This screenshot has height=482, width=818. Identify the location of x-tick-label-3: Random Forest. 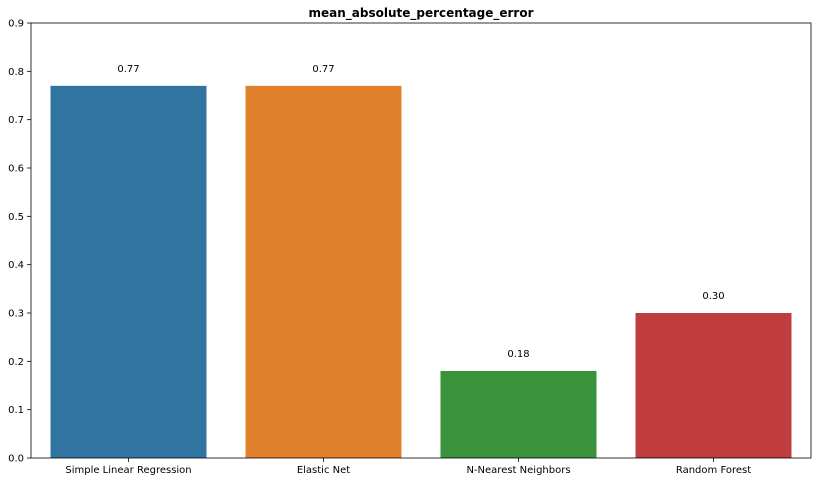
(713, 470).